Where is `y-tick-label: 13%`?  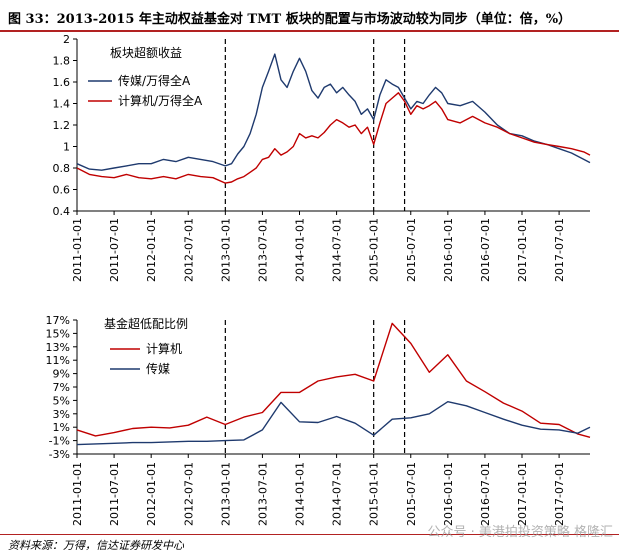
y-tick-label: 13% is located at coordinates (58, 347).